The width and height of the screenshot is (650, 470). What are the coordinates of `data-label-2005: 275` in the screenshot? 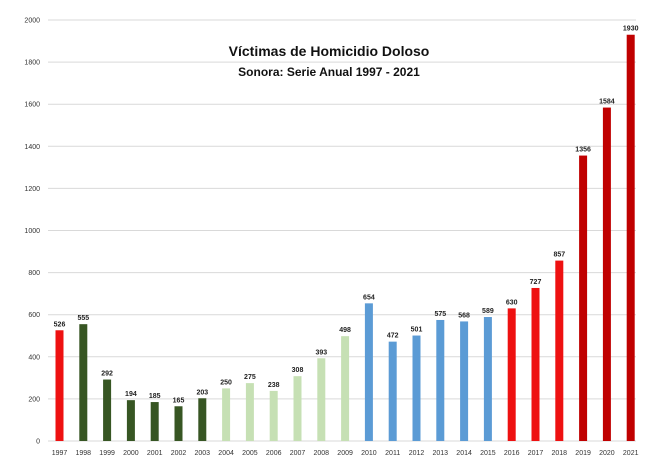 It's located at (250, 377).